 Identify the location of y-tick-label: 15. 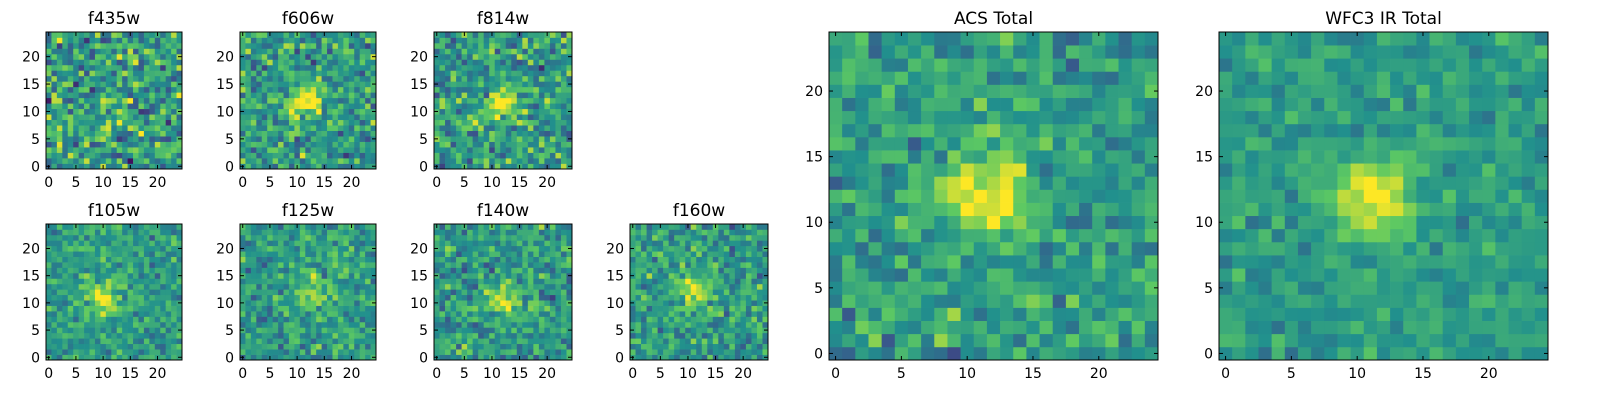
(225, 85).